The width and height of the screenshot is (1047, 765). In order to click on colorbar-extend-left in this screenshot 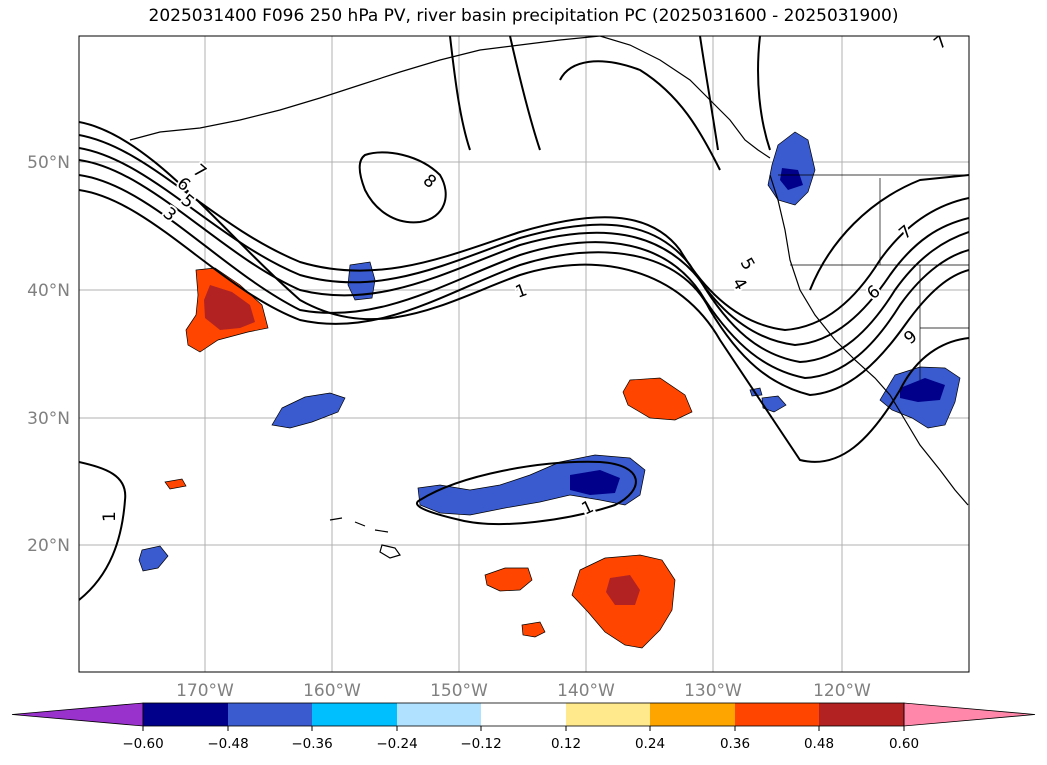, I will do `click(77, 714)`.